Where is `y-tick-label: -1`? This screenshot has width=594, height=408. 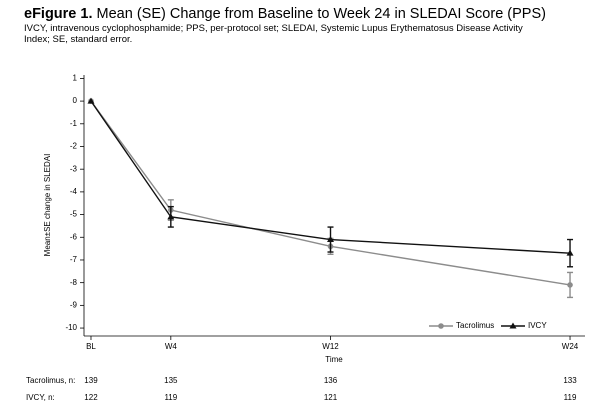 y-tick-label: -1 is located at coordinates (74, 123).